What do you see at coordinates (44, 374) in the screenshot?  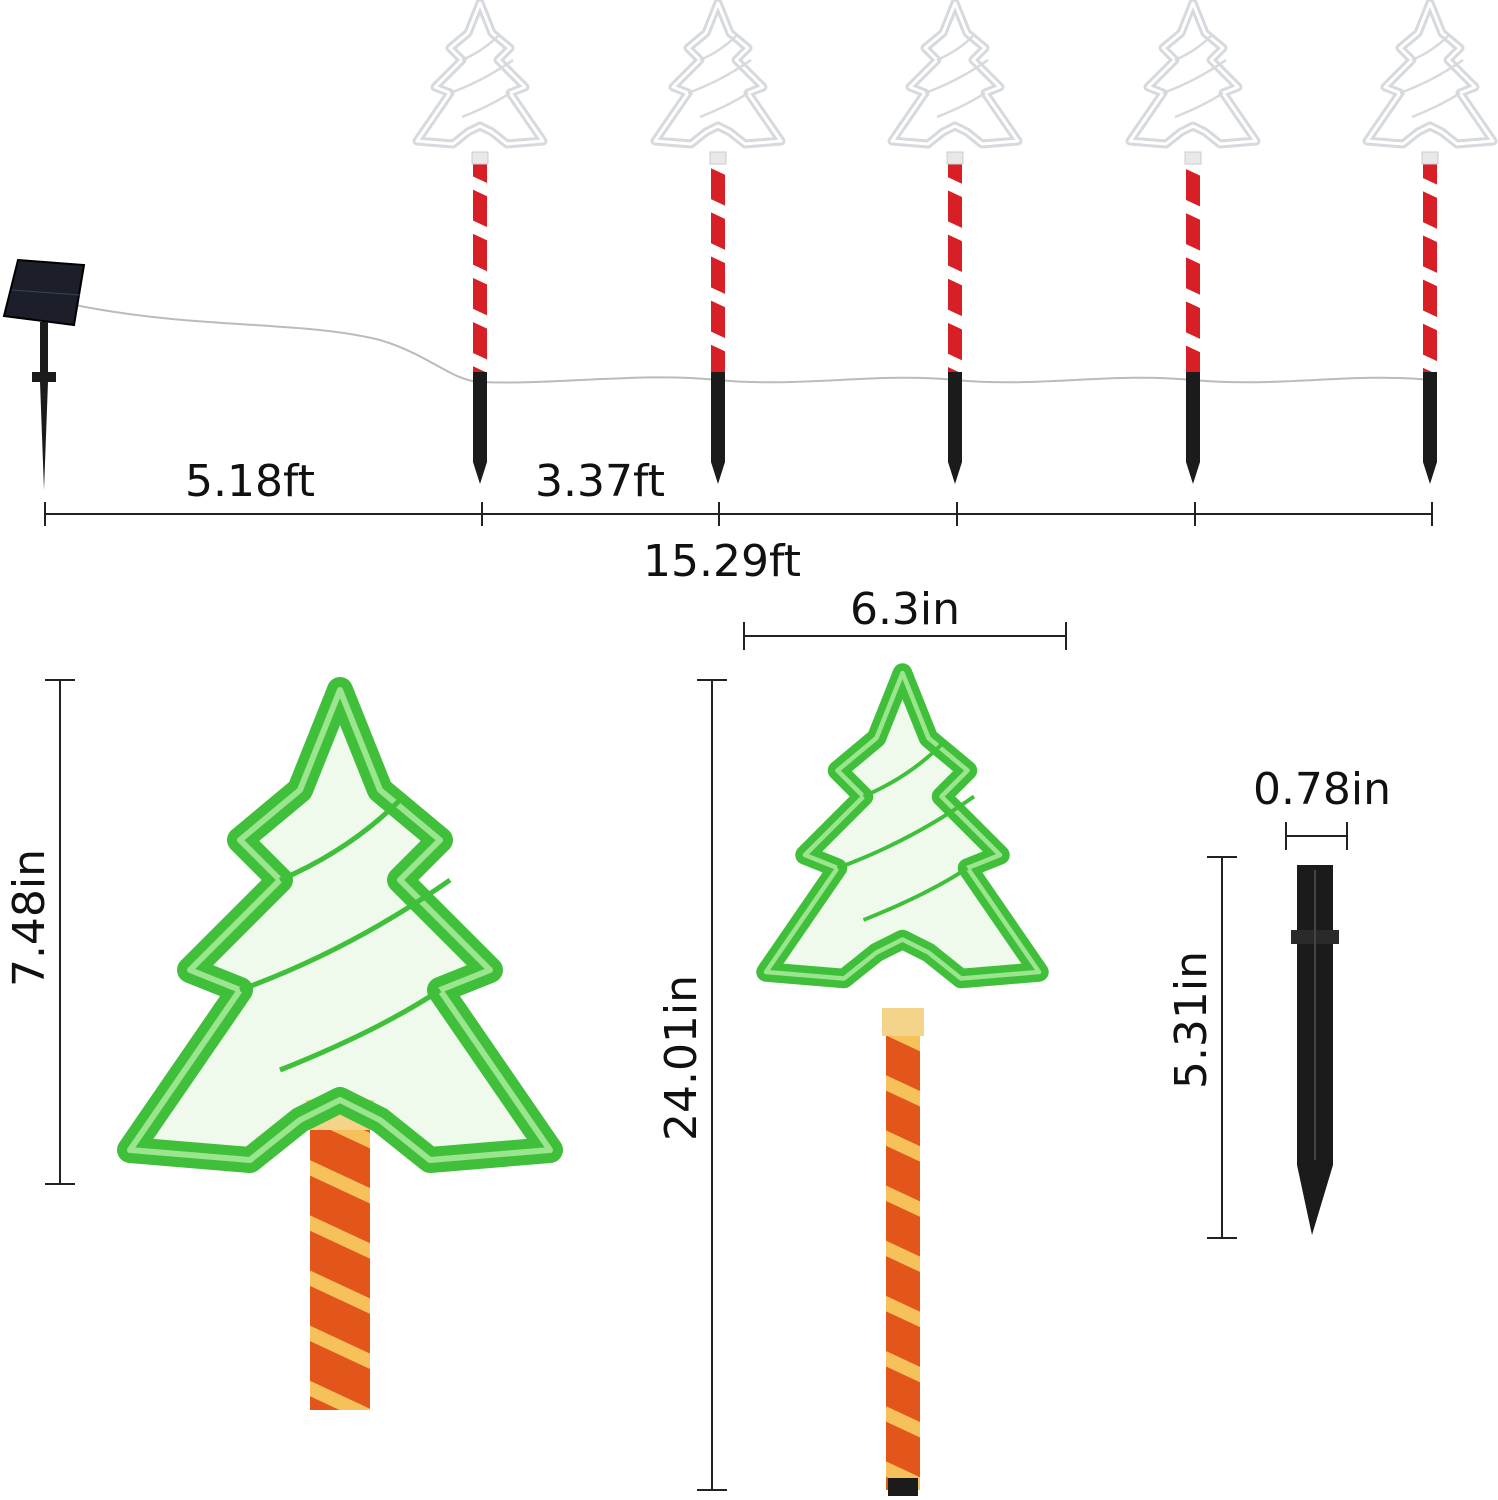 I see `solar-panel` at bounding box center [44, 374].